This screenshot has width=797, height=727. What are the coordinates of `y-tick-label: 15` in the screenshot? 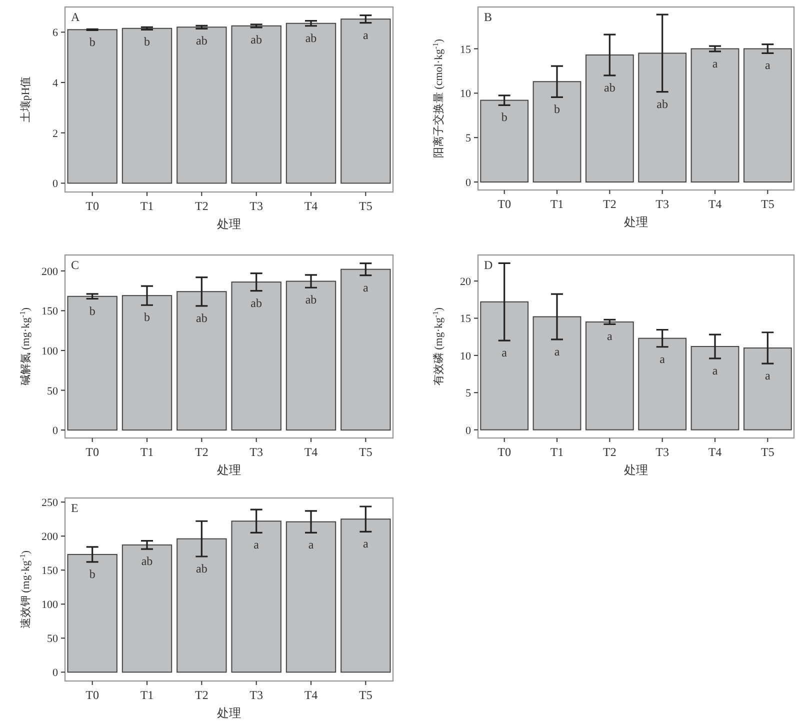 It's located at (466, 319).